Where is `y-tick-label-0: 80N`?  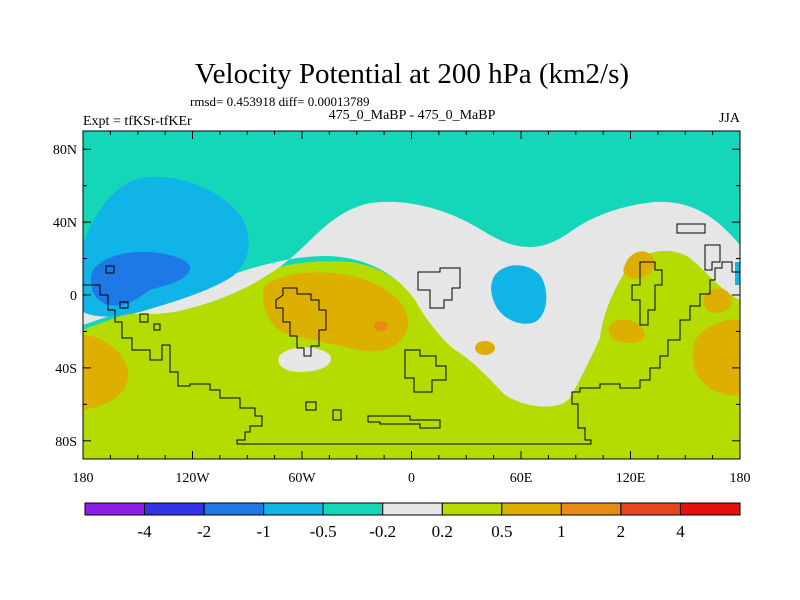 y-tick-label-0: 80N is located at coordinates (65, 150).